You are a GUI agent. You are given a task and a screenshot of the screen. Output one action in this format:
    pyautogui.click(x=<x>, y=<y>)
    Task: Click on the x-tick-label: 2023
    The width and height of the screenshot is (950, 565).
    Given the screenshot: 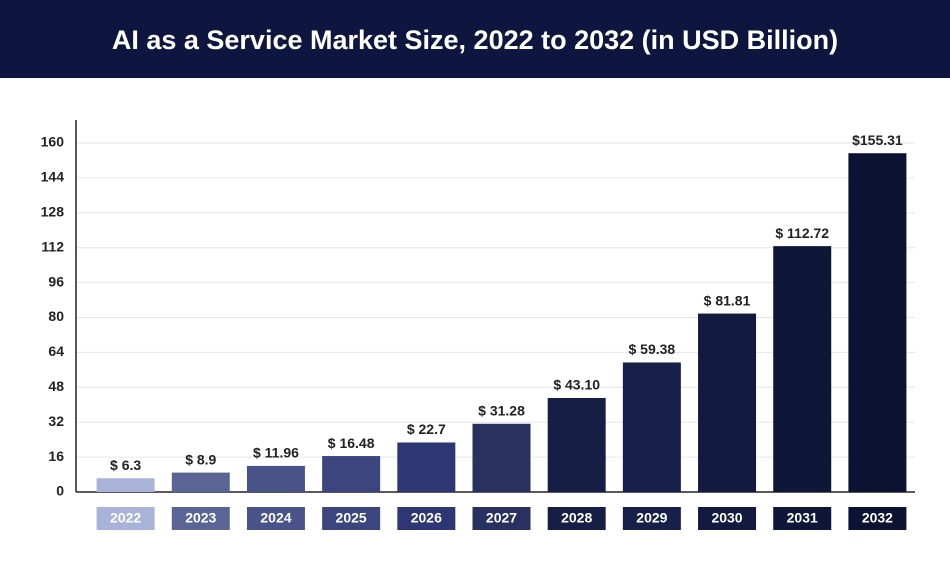 What is the action you would take?
    pyautogui.click(x=200, y=518)
    